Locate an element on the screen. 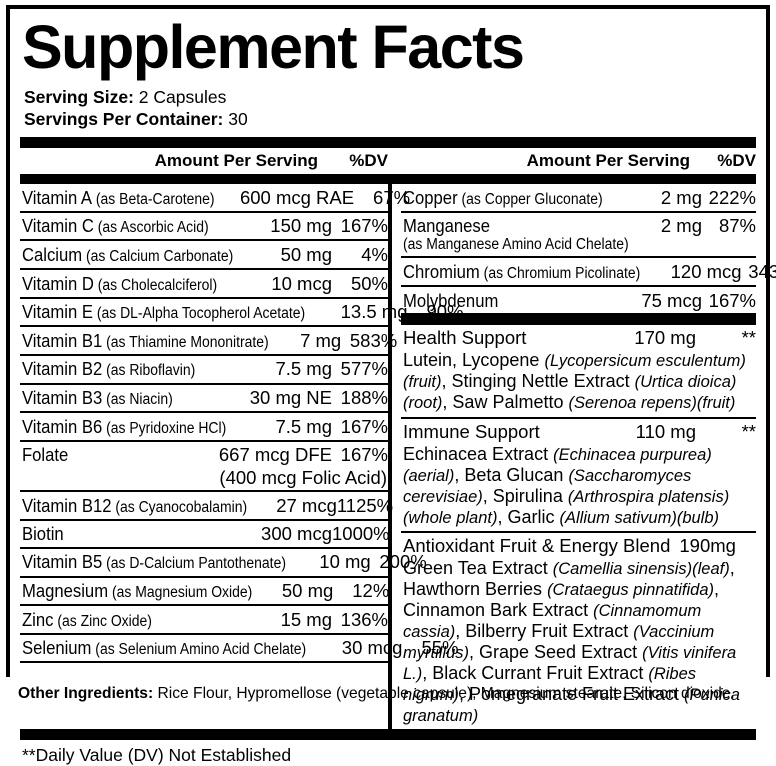 Image resolution: width=776 pixels, height=766 pixels. nutrient-name: Vitamin A (as Beta-Carotene) is located at coordinates (118, 197).